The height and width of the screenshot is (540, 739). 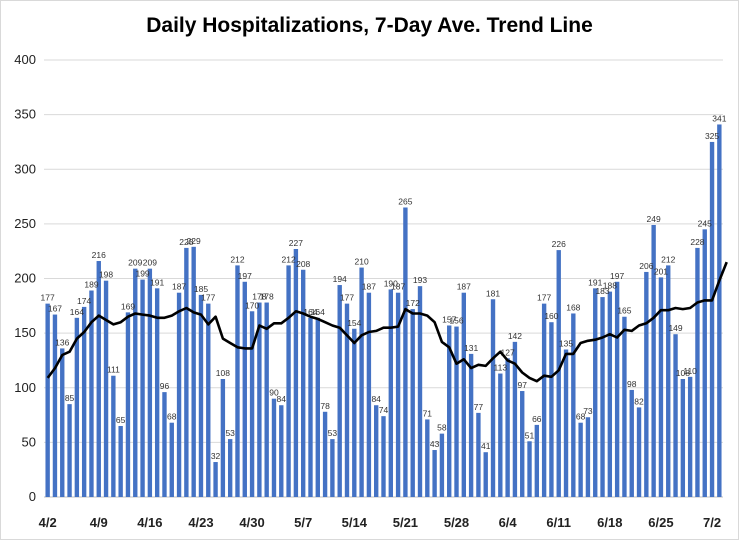 I want to click on data-label: 172, so click(x=413, y=303).